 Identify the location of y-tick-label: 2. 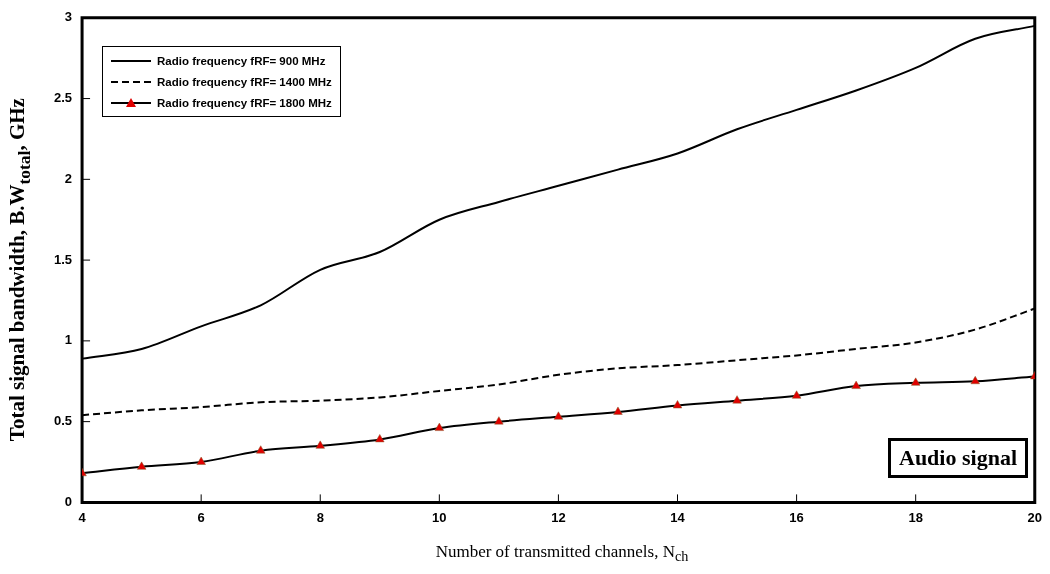
(68, 178).